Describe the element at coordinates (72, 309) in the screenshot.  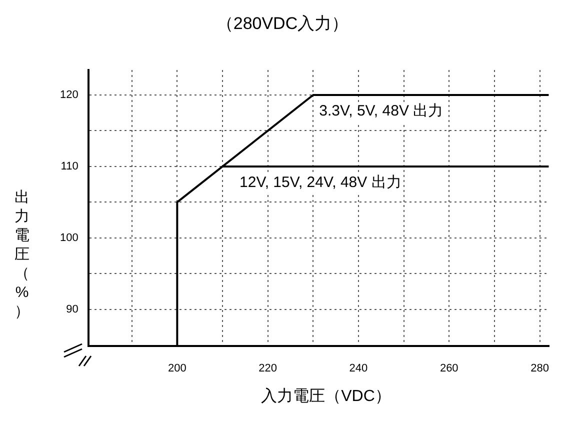
I see `y-tick-label: 90` at that location.